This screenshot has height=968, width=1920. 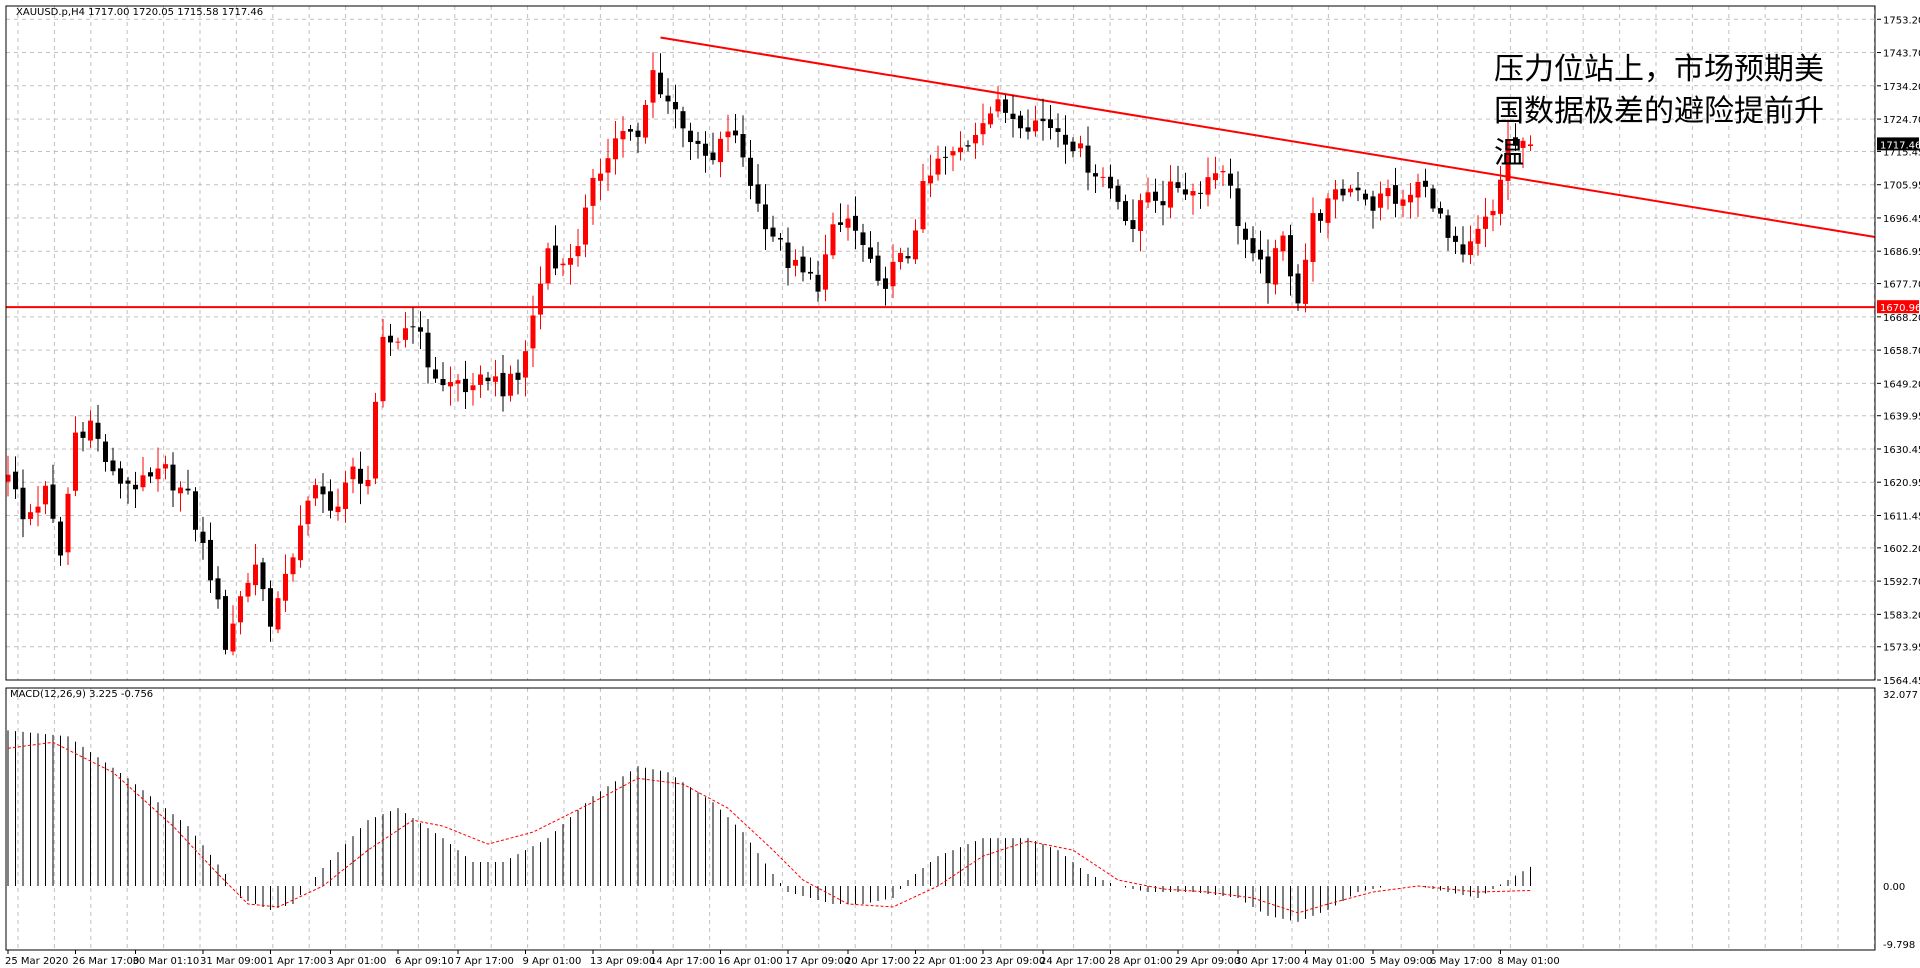 What do you see at coordinates (1901, 417) in the screenshot?
I see `price-tick-label: 1639.95` at bounding box center [1901, 417].